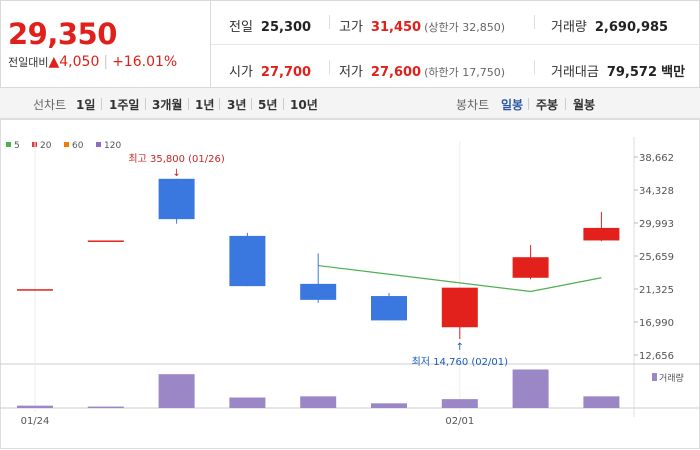  I want to click on low-annotation: 최저 14,760 (02/01), so click(460, 362).